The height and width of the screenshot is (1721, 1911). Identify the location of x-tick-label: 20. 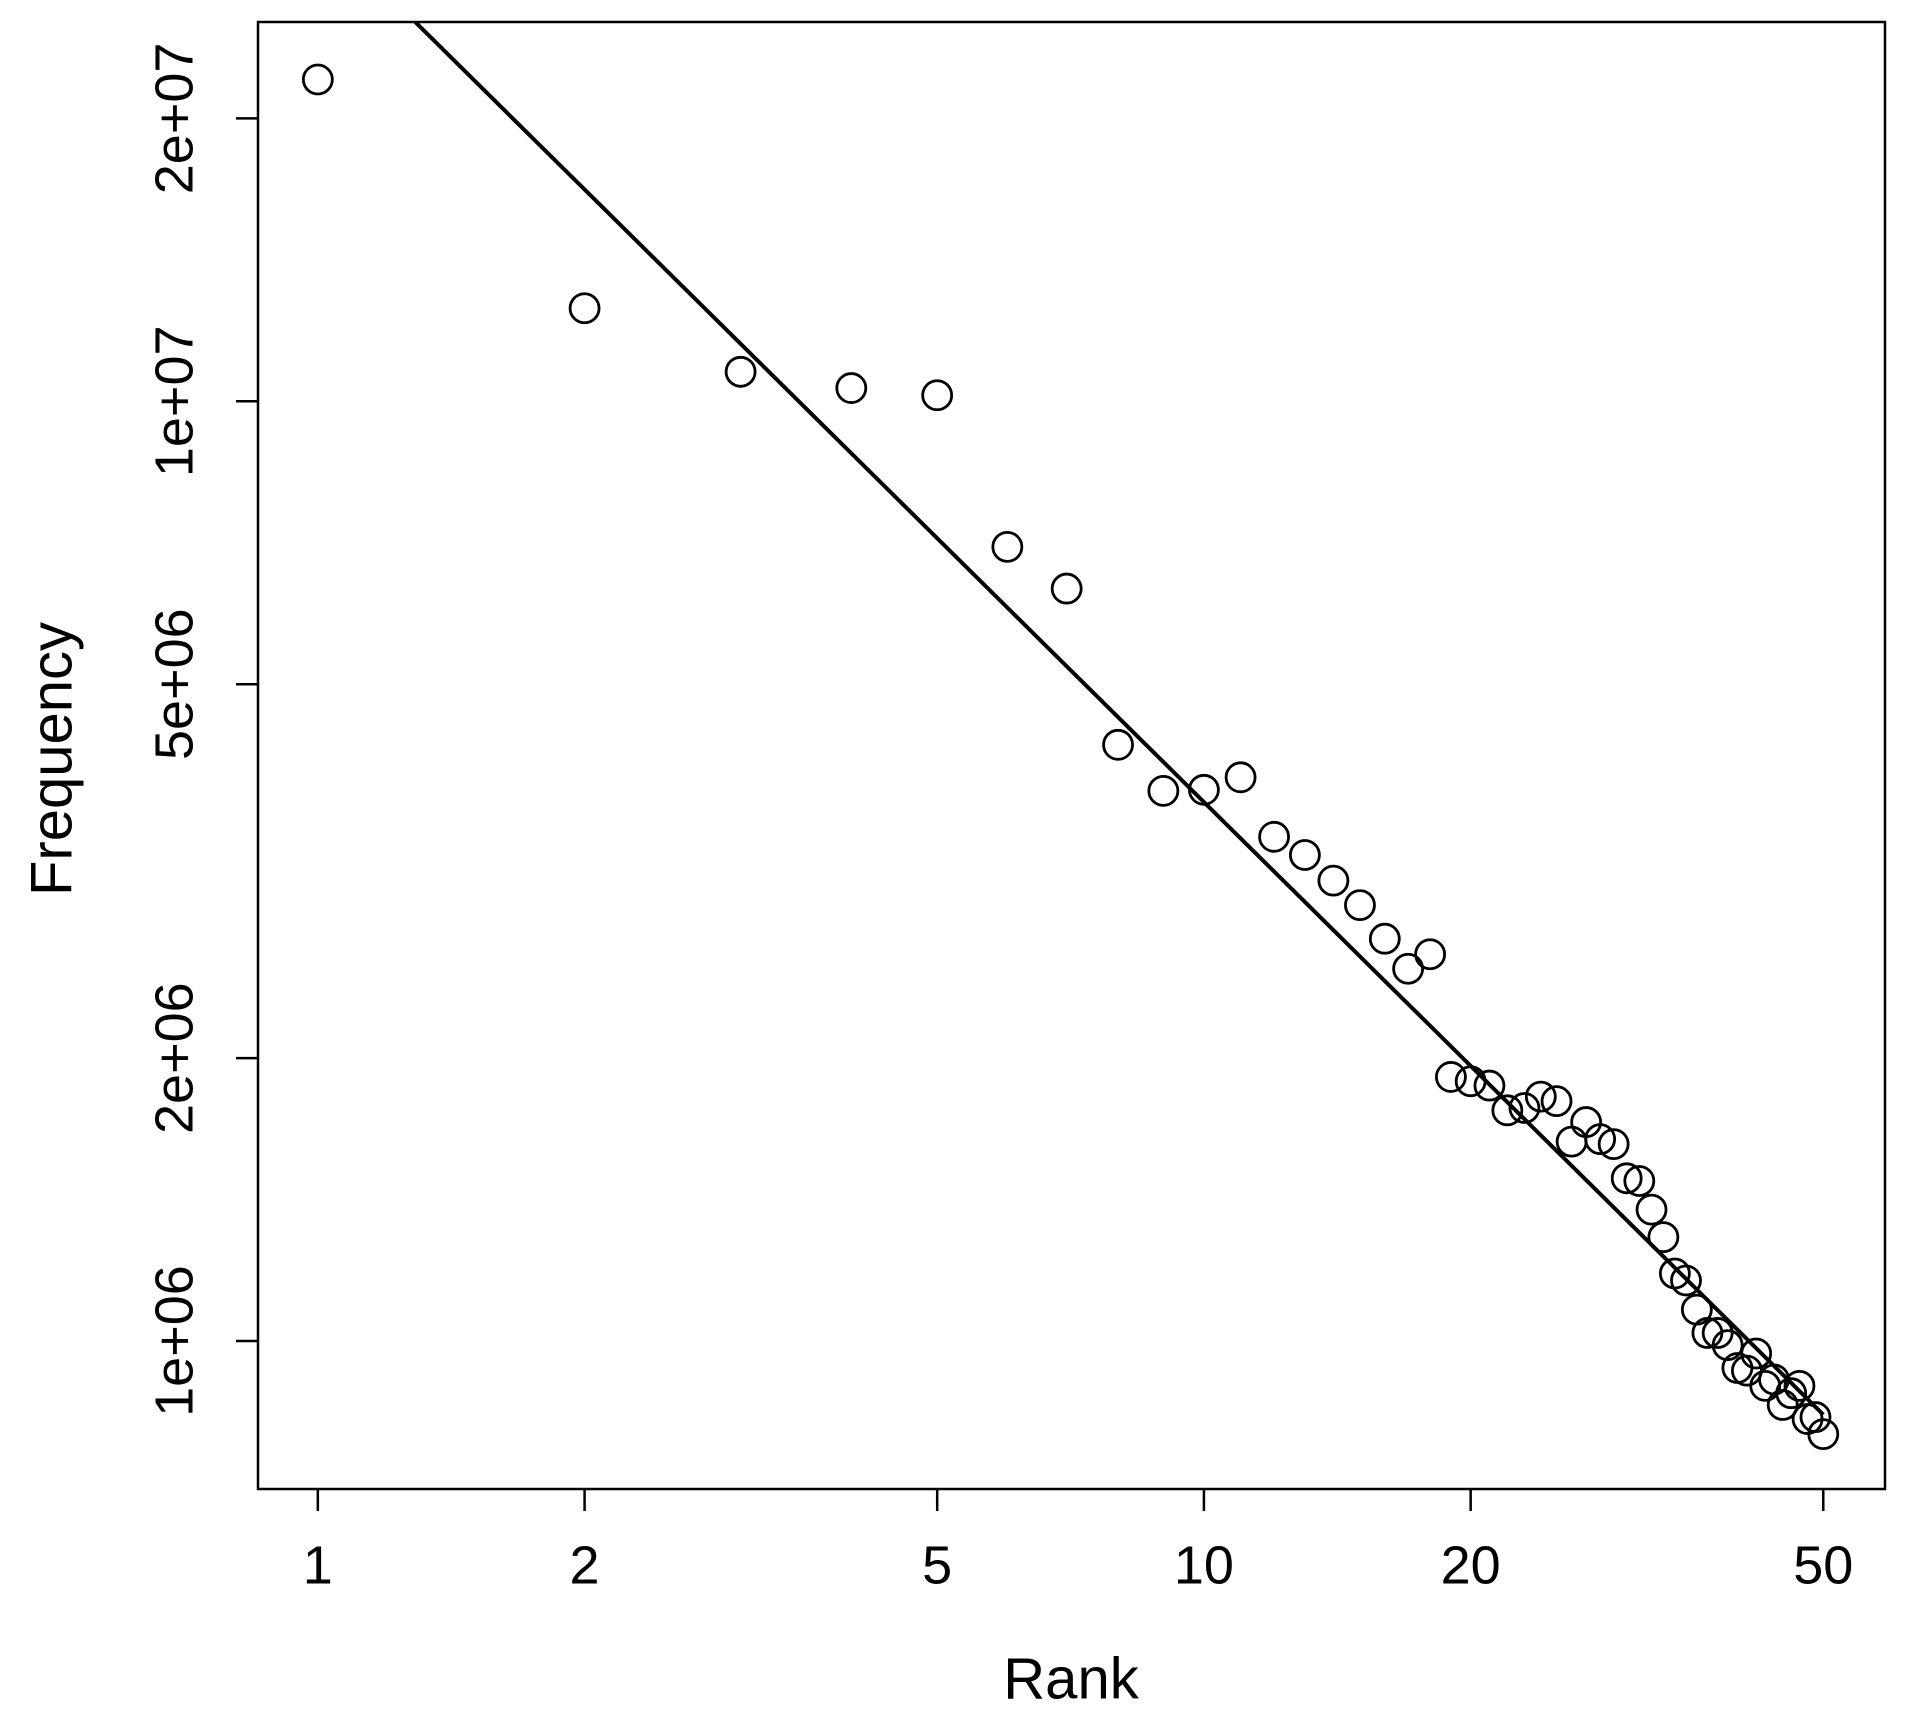
(1471, 1565).